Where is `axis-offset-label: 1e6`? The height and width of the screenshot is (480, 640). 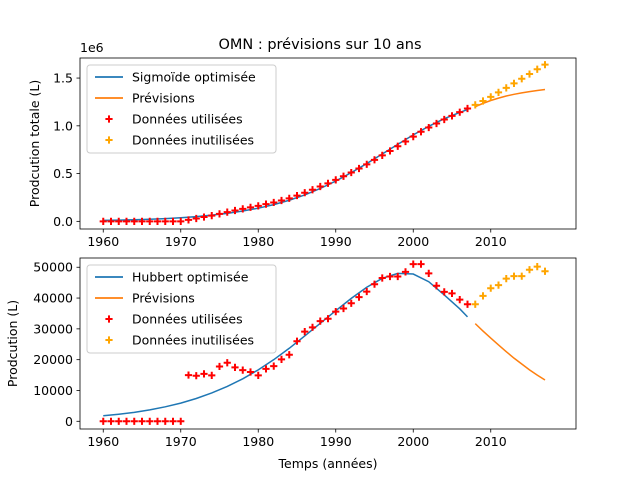
axis-offset-label: 1e6 is located at coordinates (92, 47).